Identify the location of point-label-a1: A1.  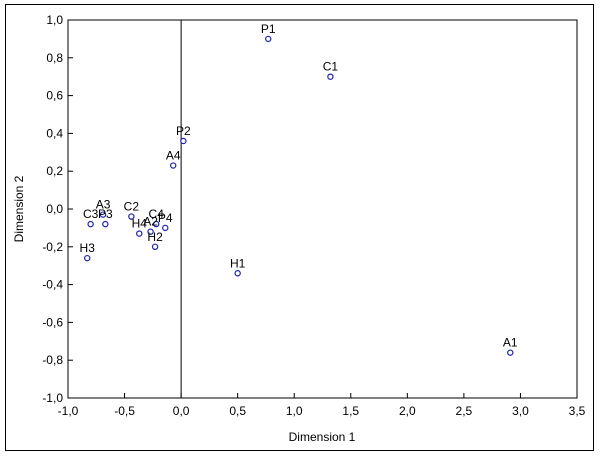
(510, 343).